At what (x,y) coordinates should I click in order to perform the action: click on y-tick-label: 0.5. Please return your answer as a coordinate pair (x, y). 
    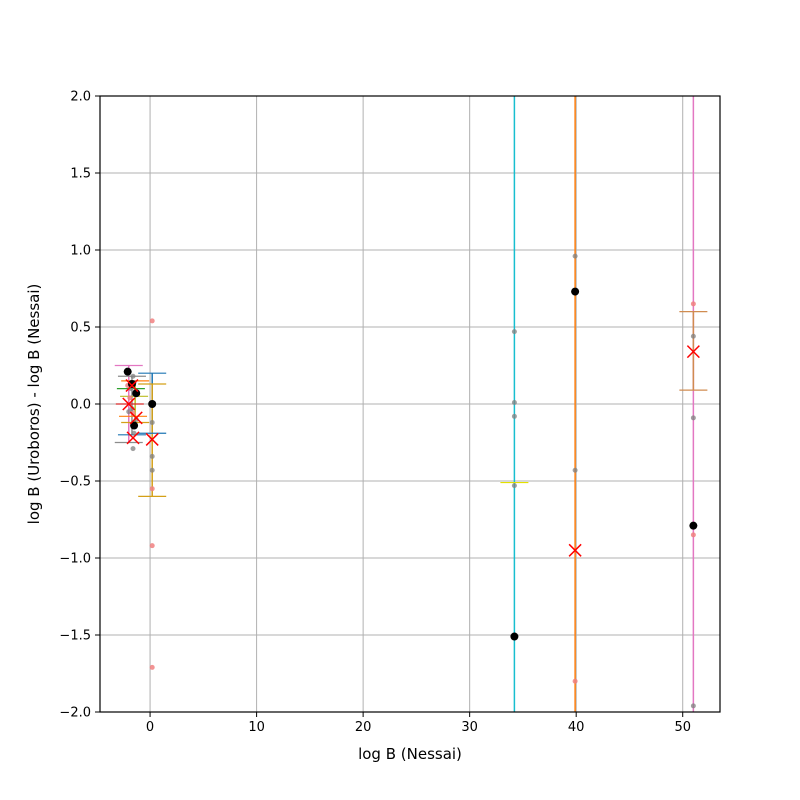
    Looking at the image, I should click on (80, 328).